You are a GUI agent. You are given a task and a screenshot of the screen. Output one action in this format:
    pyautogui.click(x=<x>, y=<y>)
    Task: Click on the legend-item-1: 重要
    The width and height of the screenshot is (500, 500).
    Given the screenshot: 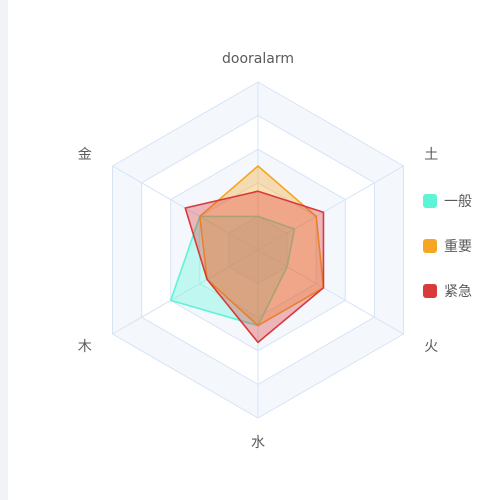 What is the action you would take?
    pyautogui.click(x=447, y=247)
    